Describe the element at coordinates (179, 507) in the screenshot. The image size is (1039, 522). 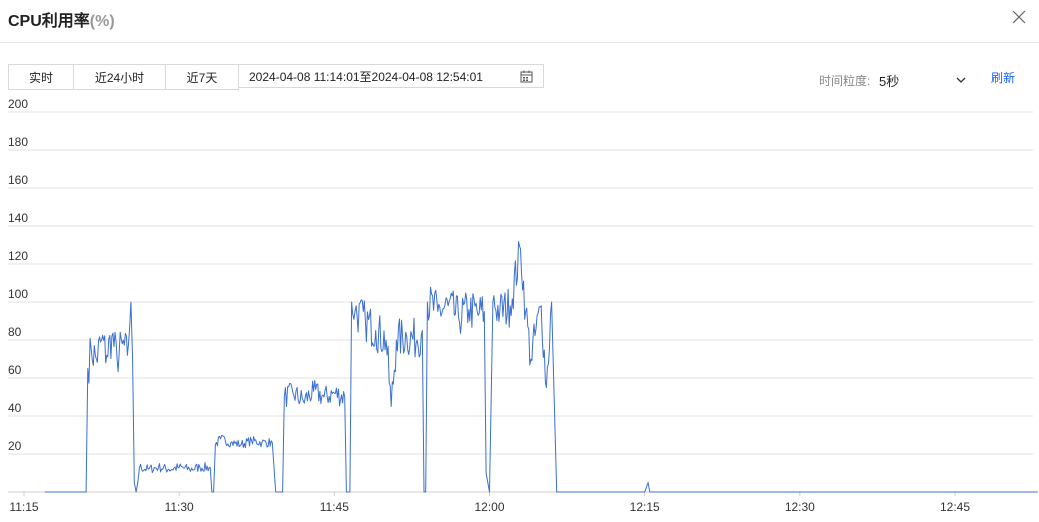
I see `x-tick-label: 11:30` at that location.